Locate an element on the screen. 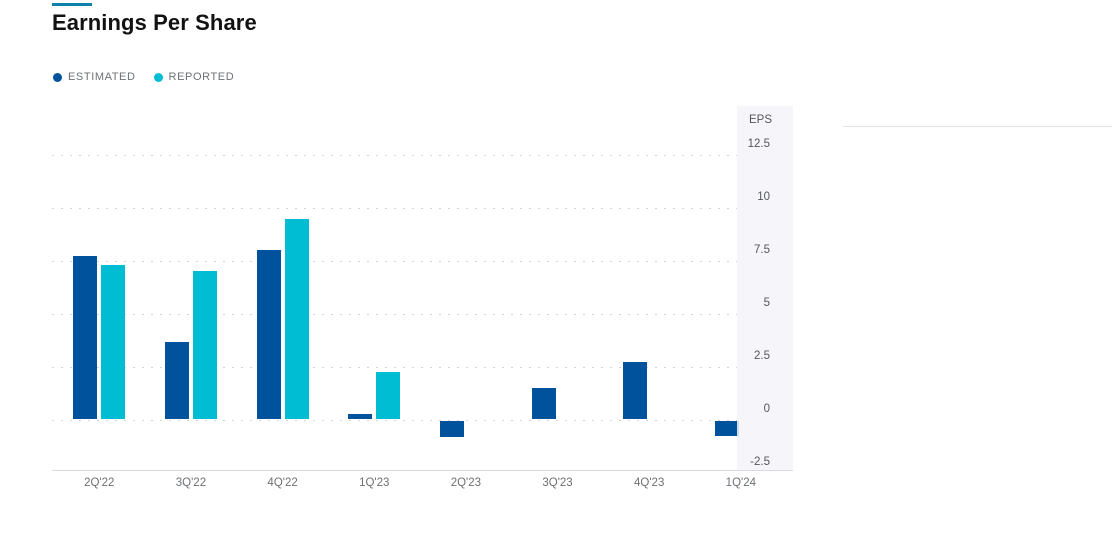  legend-item-reported: REPORTED is located at coordinates (194, 77).